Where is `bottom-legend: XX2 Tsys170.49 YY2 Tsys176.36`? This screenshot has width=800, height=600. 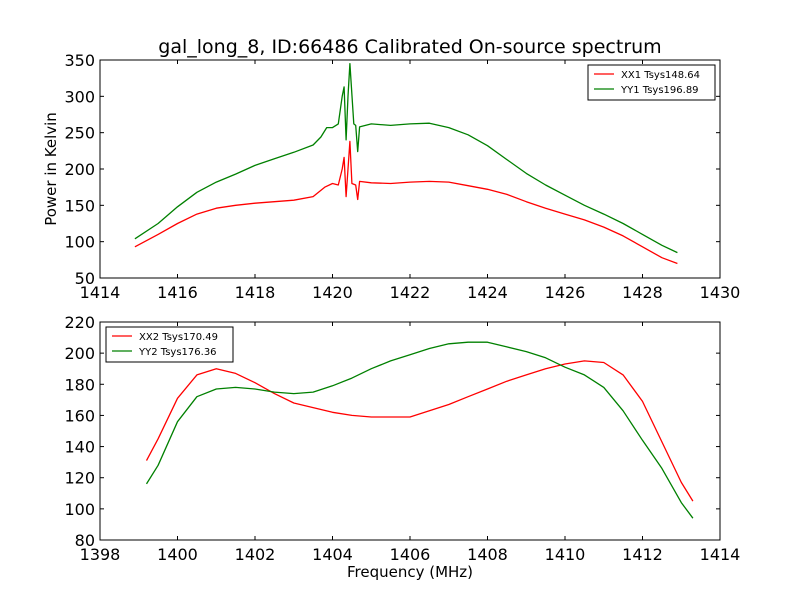 bottom-legend: XX2 Tsys170.49 YY2 Tsys176.36 is located at coordinates (169, 344).